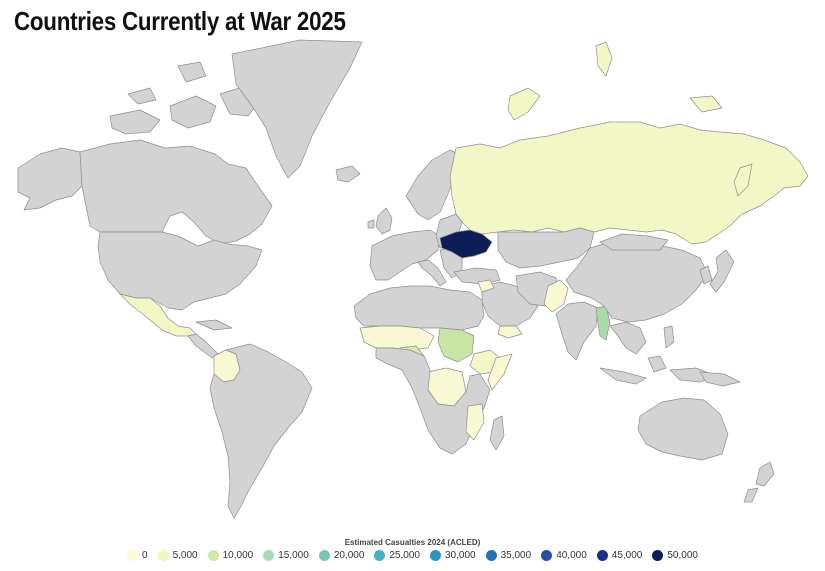 This screenshot has width=825, height=571. I want to click on country-australia, so click(683, 429).